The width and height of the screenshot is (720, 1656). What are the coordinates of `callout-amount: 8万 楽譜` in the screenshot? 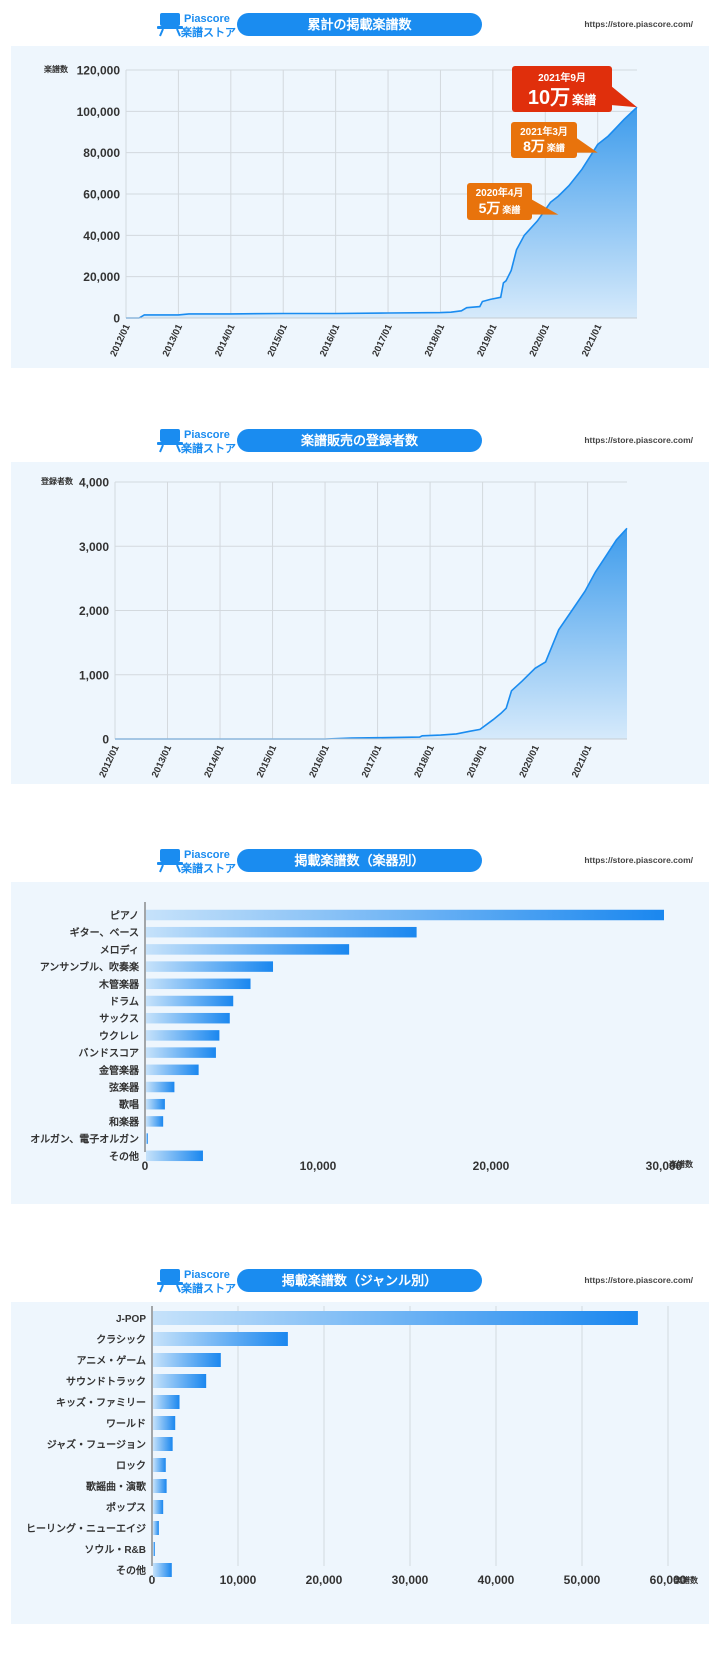 It's located at (544, 146).